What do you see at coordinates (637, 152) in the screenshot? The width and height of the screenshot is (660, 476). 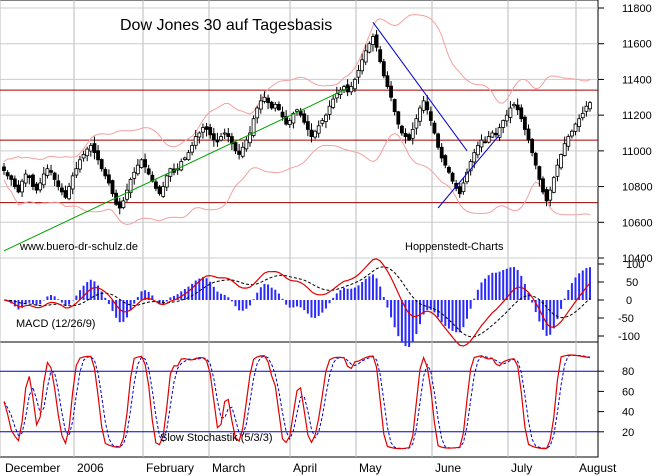 I see `price-tick-label: 11000` at bounding box center [637, 152].